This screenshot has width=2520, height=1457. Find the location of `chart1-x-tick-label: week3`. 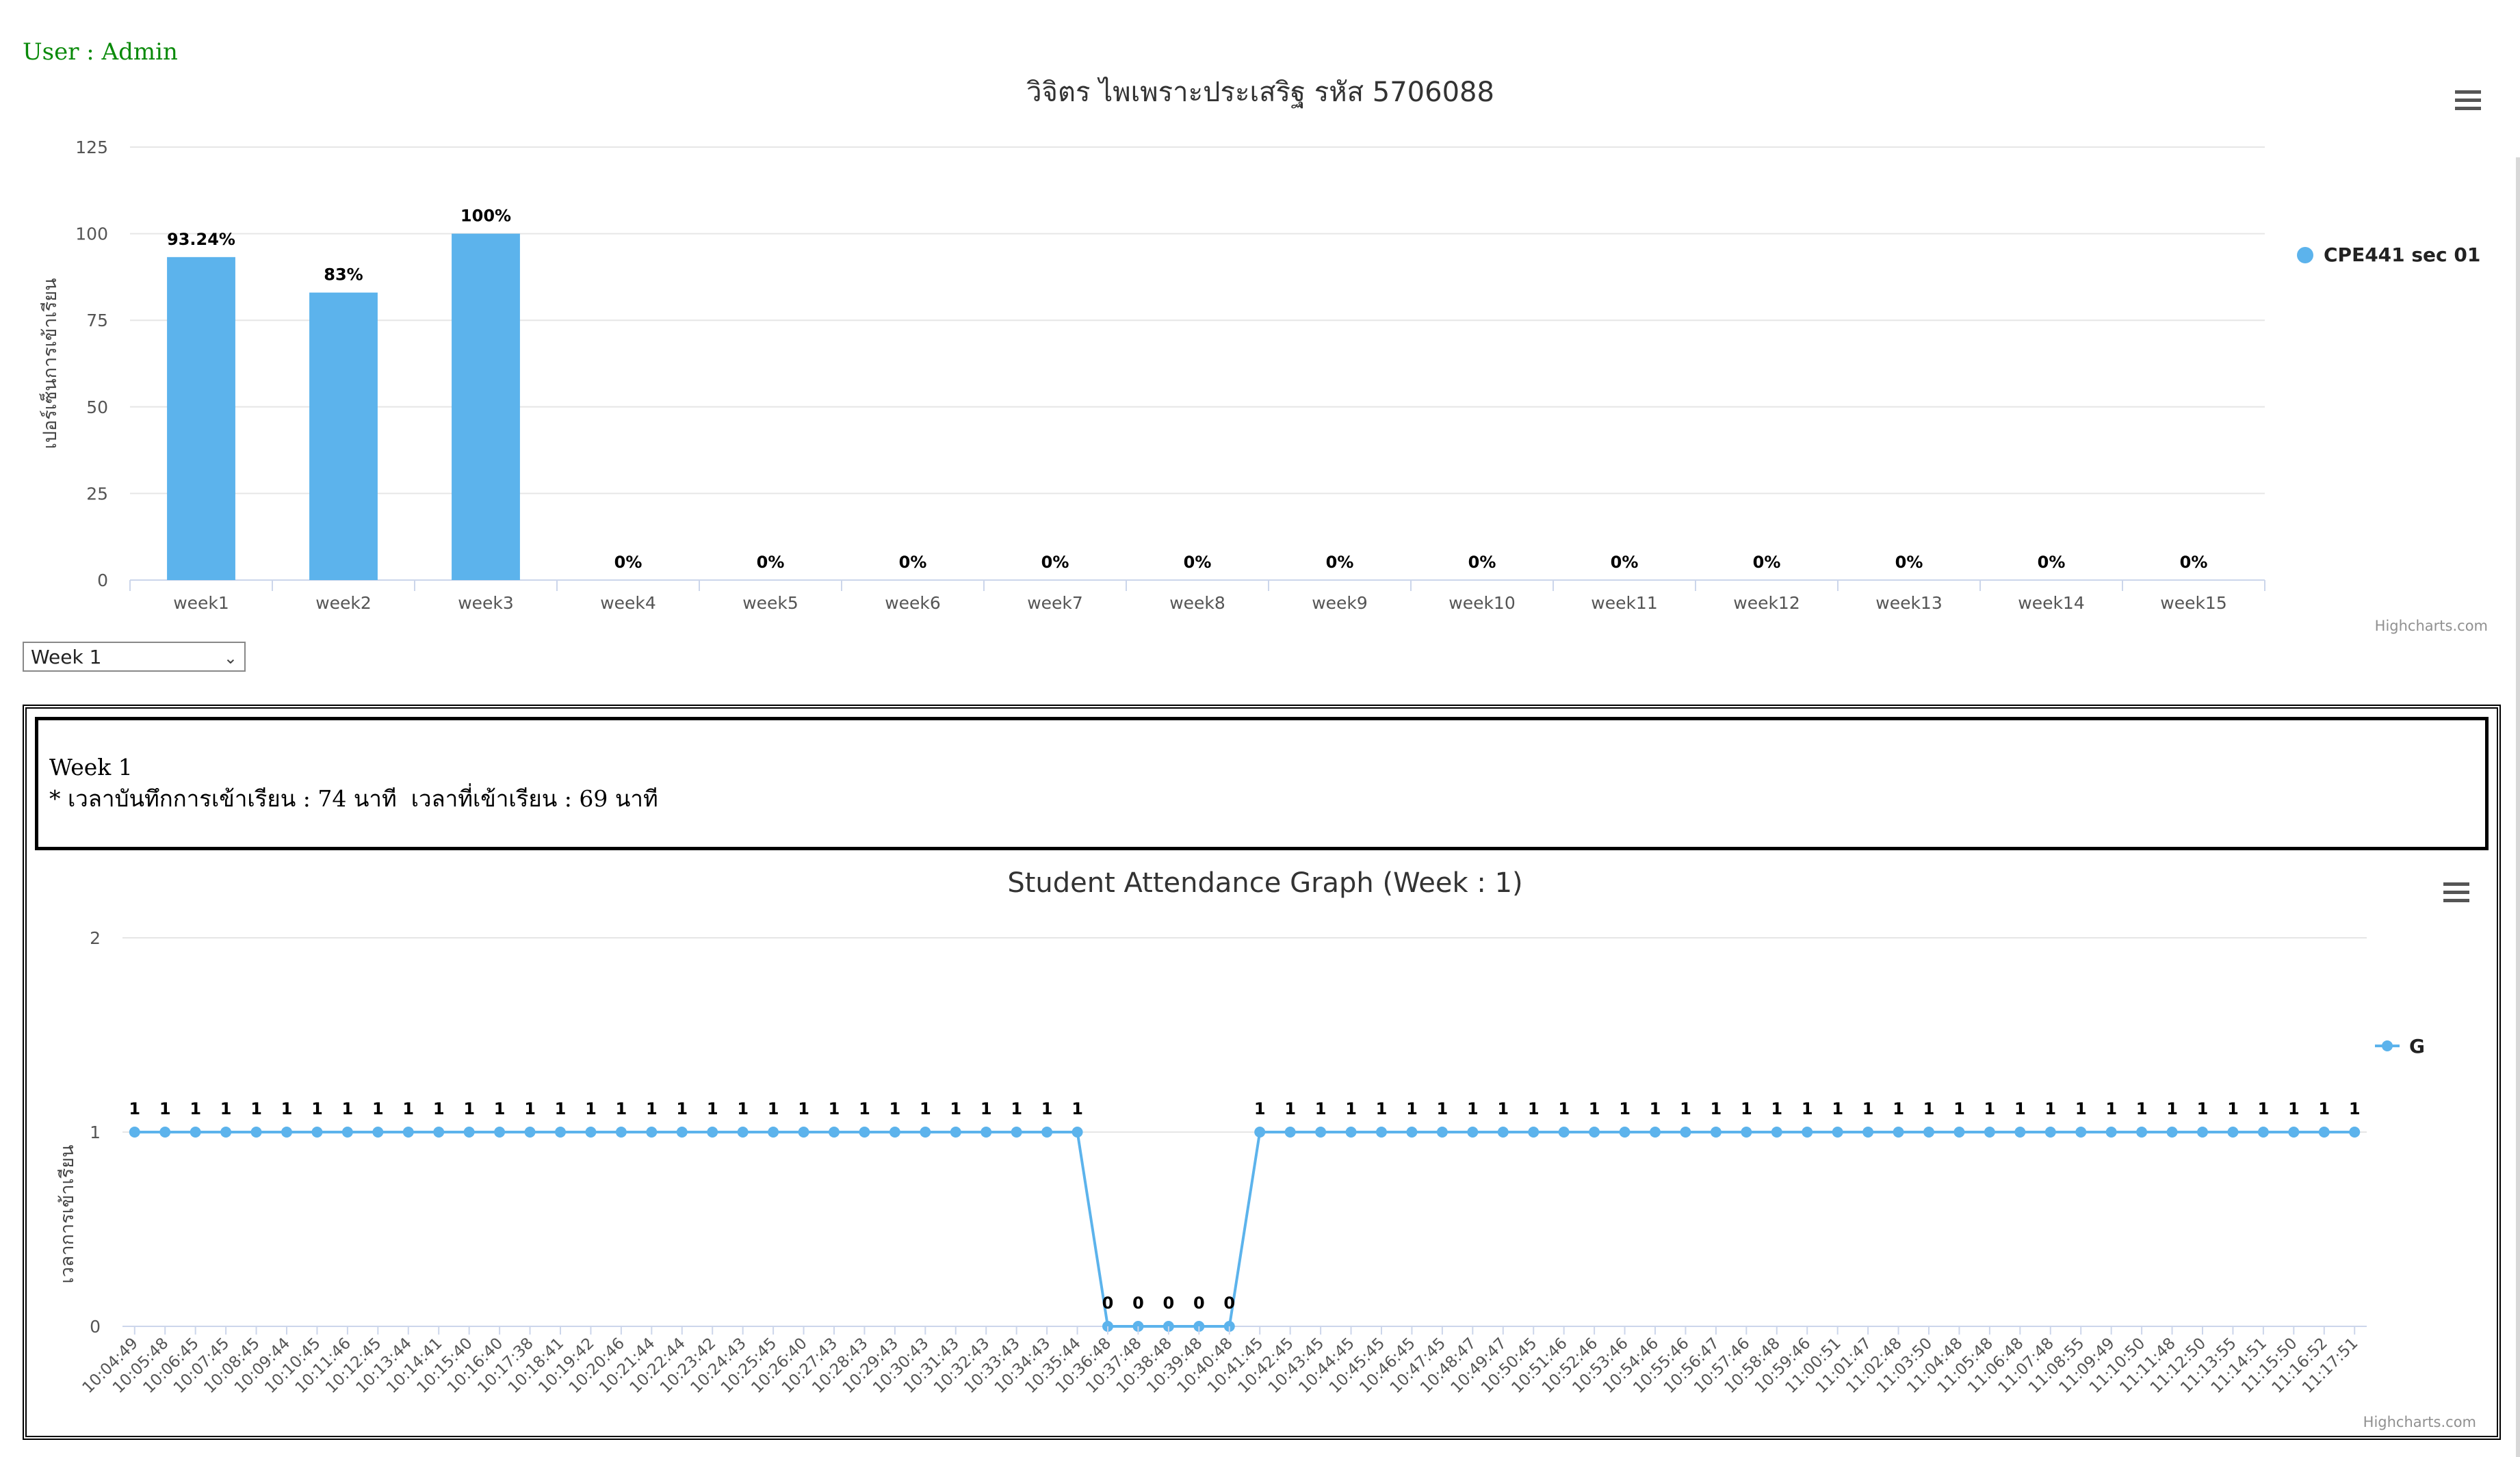

chart1-x-tick-label: week3 is located at coordinates (486, 603).